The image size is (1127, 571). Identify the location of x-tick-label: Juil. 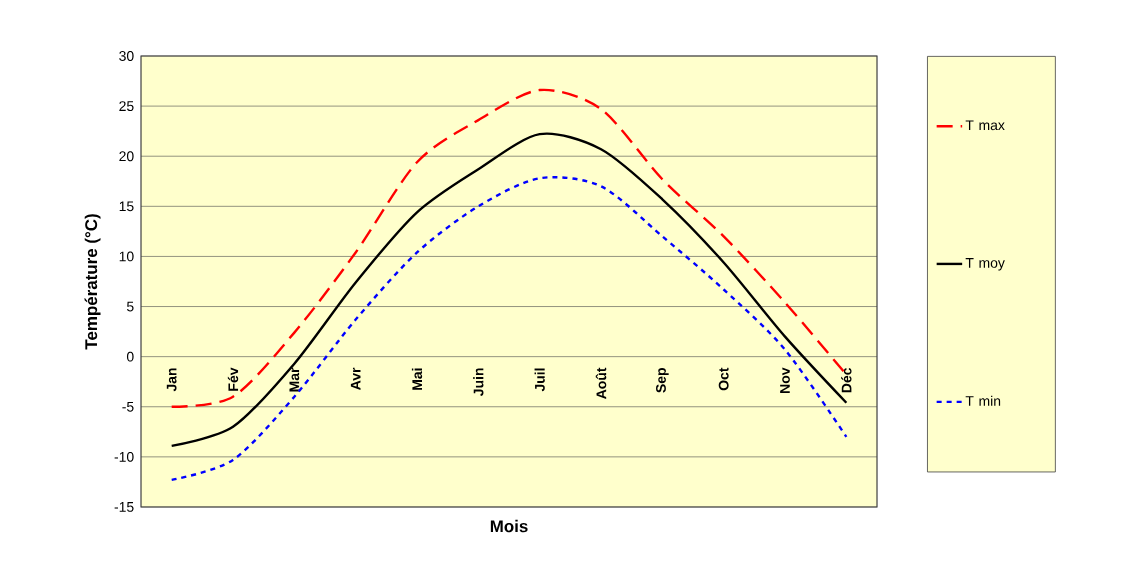
(539, 380).